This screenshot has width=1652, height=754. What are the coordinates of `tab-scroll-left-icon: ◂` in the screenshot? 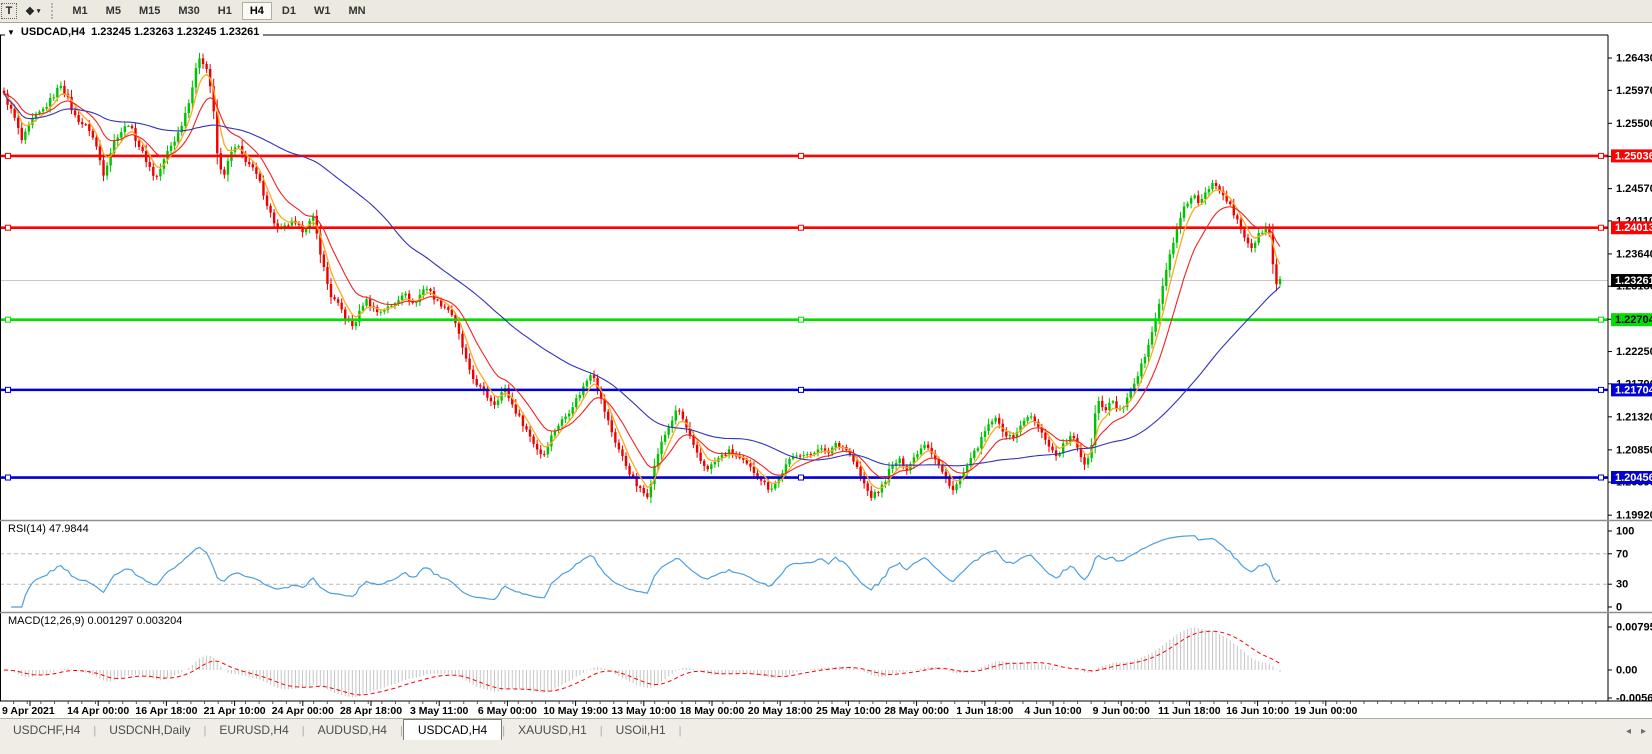 It's located at (1628, 731).